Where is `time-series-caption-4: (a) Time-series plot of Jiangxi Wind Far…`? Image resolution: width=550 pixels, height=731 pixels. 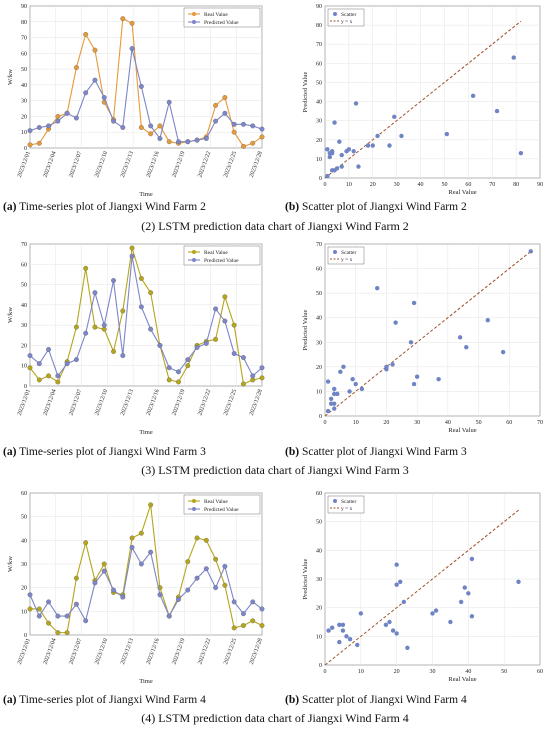
time-series-caption-4: (a) Time-series plot of Jiangxi Wind Far… is located at coordinates (104, 700).